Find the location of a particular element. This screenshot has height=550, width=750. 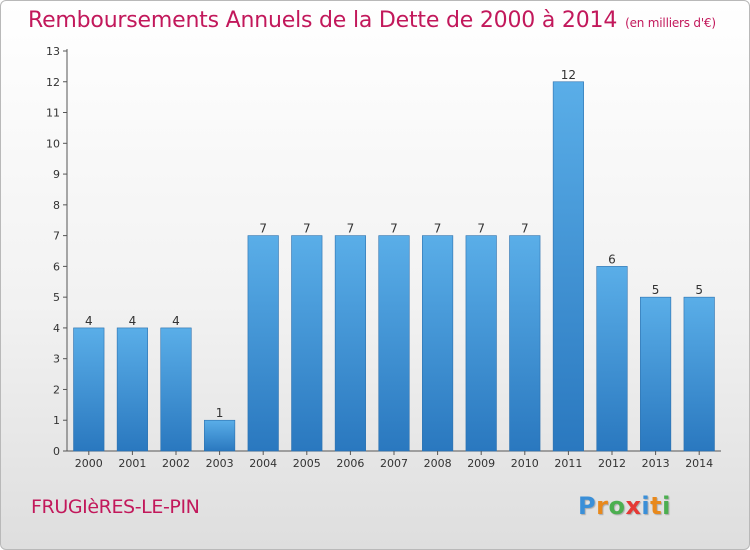

data-label: 1 is located at coordinates (220, 413).